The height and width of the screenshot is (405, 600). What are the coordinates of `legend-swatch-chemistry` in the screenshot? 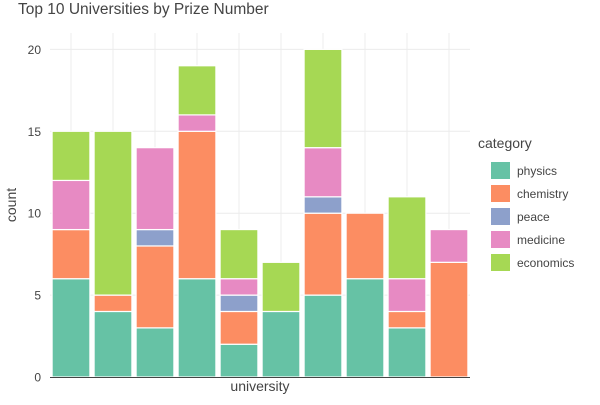 It's located at (500, 193).